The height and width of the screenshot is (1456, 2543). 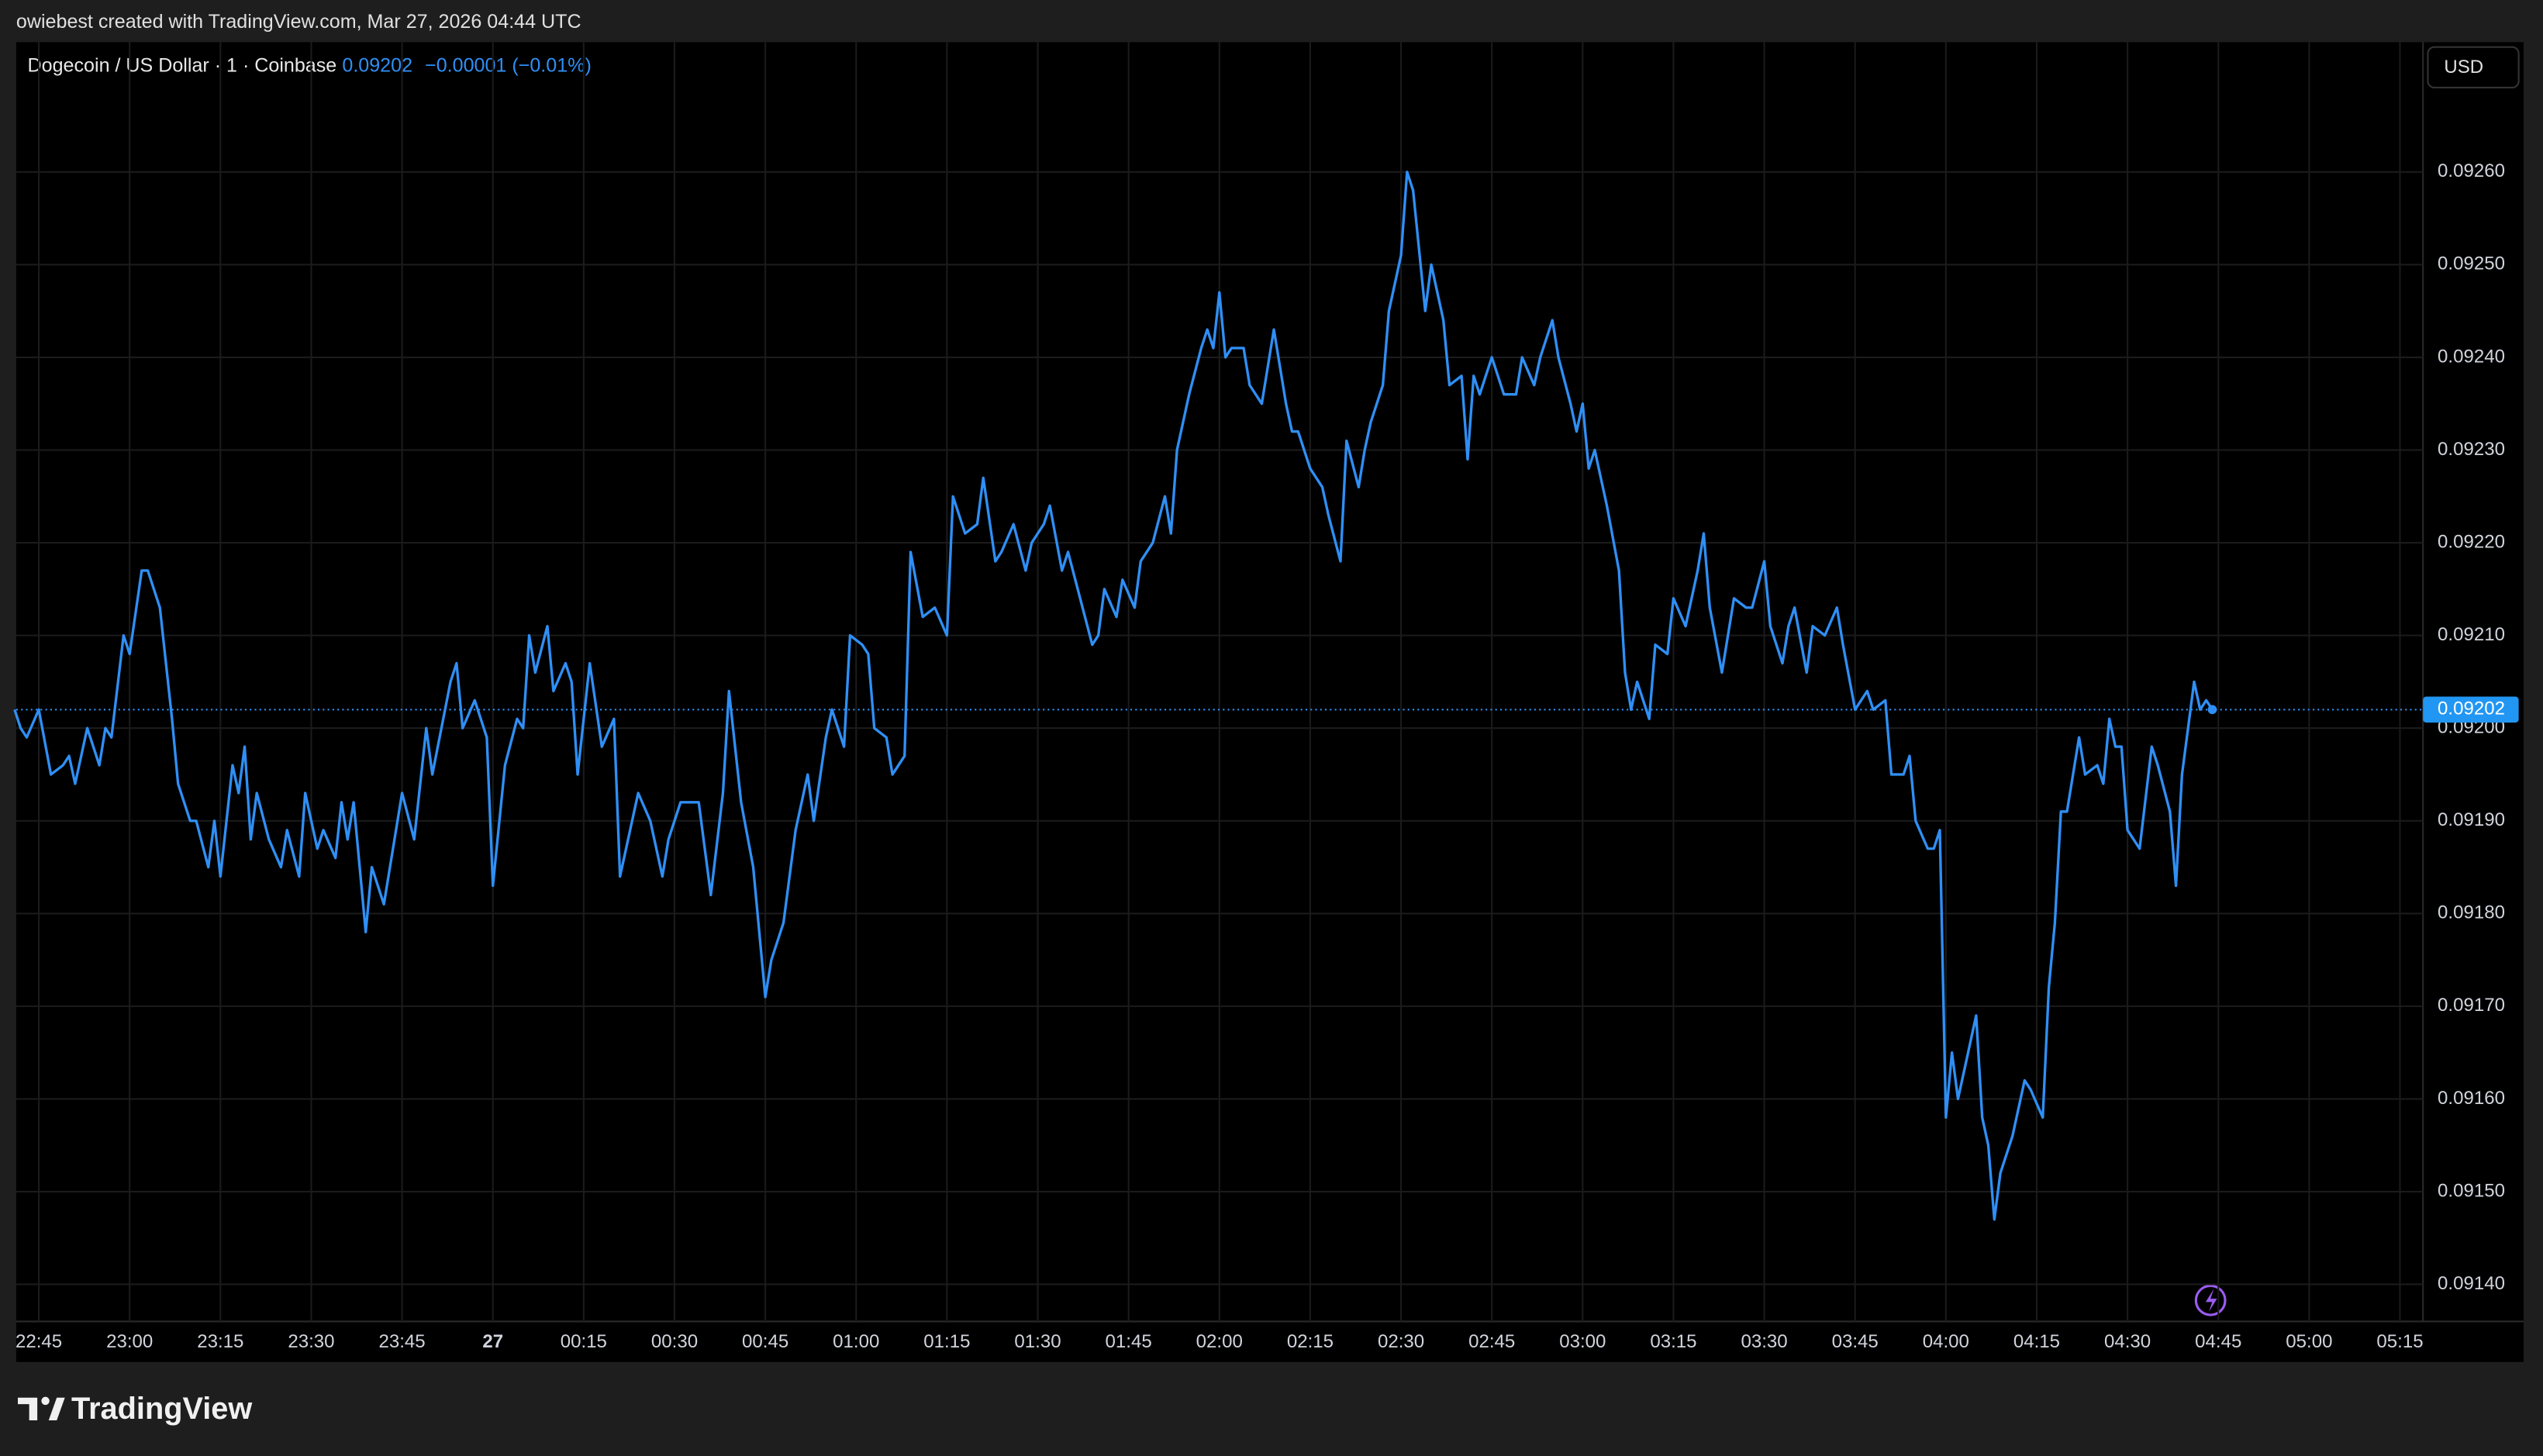 I want to click on x-tick-label: 27, so click(x=492, y=1342).